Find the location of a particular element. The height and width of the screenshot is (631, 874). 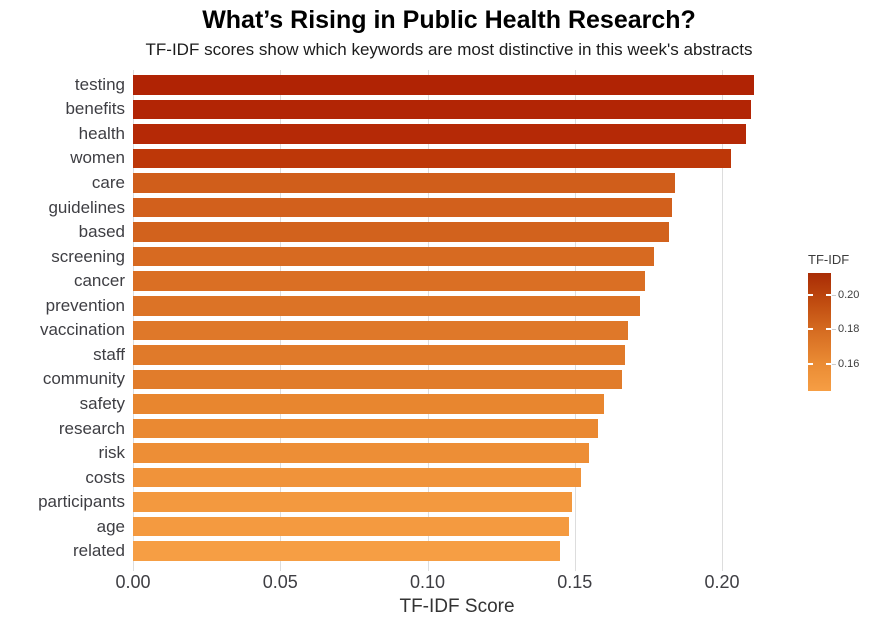

legend-gradient is located at coordinates (819, 332).